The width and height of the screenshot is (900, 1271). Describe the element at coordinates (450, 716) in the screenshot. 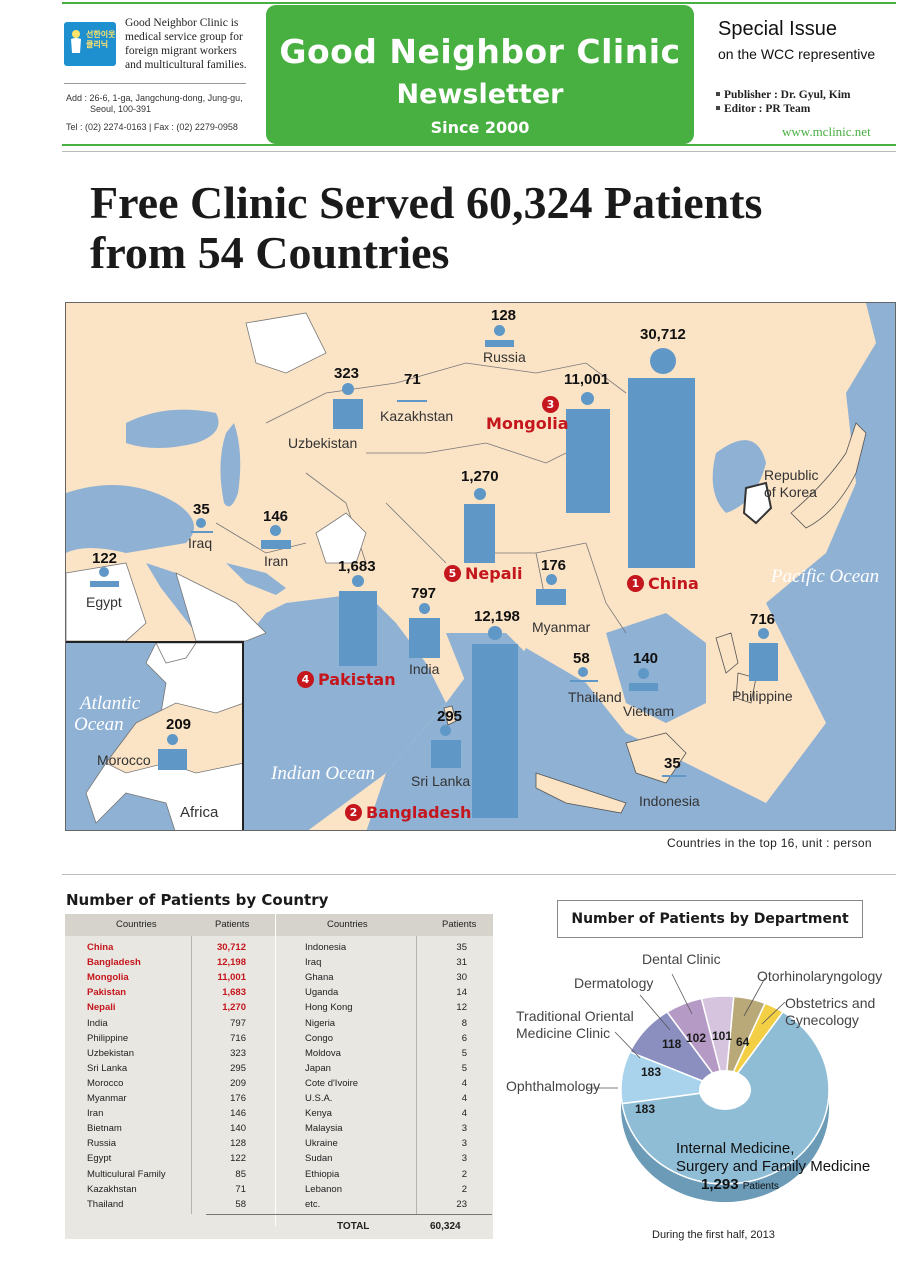

I see `srilanka-value: 295` at that location.